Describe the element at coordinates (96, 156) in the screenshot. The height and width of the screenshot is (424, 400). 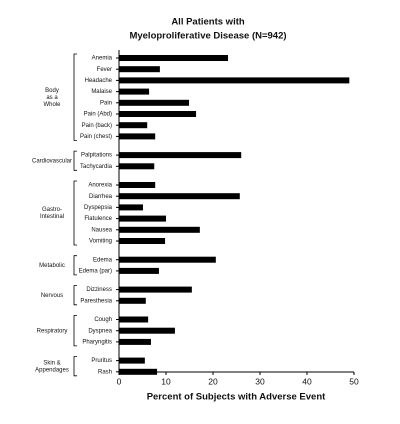
I see `category-label: Palpitations` at that location.